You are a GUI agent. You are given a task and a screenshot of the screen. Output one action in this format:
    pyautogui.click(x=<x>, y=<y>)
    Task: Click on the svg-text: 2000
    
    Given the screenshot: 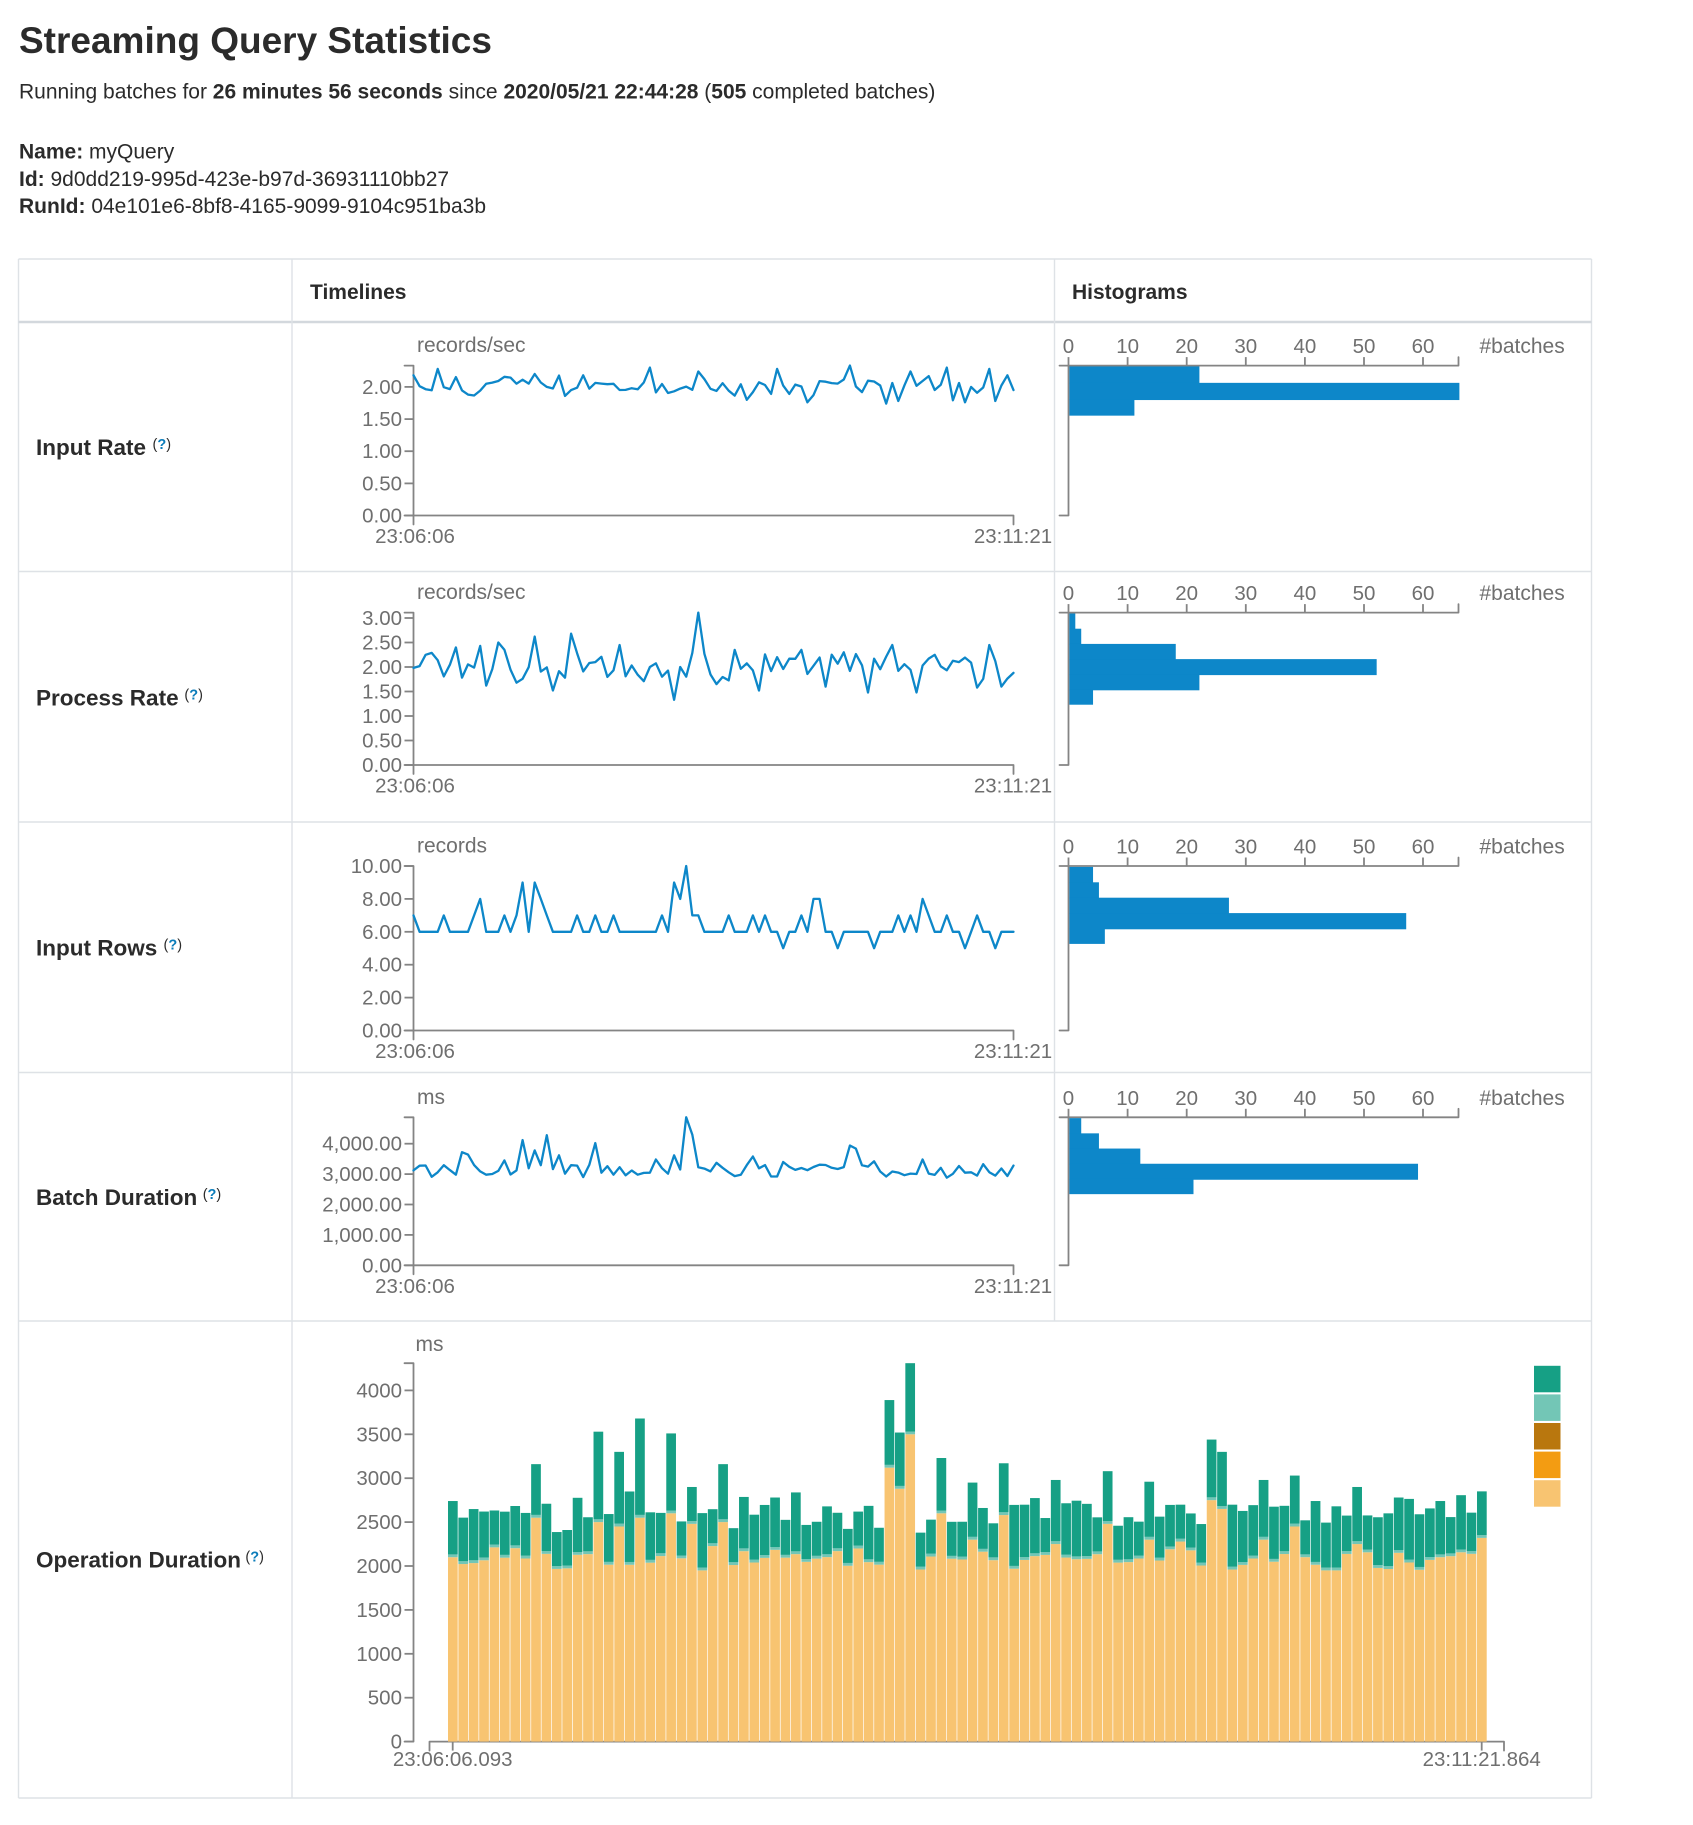 What is the action you would take?
    pyautogui.click(x=379, y=1566)
    